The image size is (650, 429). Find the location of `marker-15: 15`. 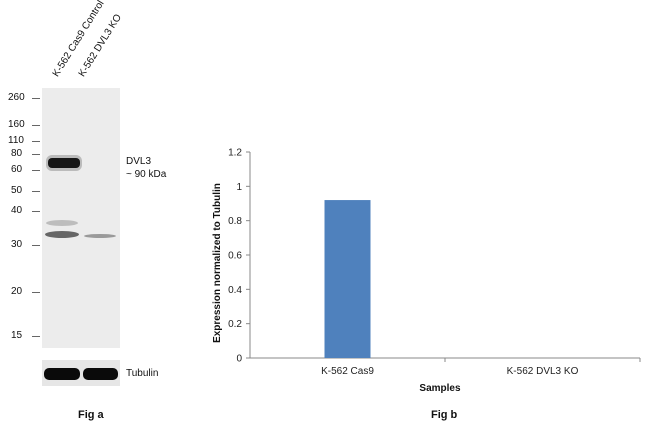

marker-15: 15 is located at coordinates (17, 335).